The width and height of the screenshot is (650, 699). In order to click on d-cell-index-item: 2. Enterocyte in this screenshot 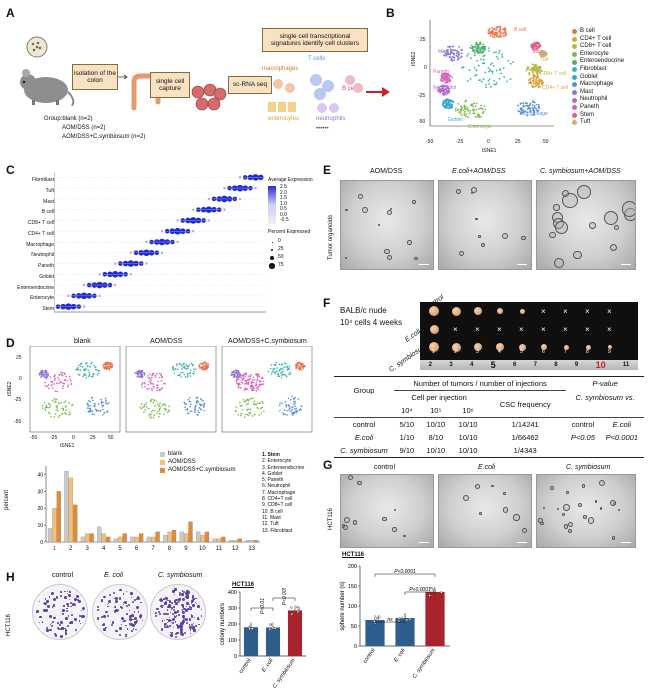, I will do `click(277, 461)`.